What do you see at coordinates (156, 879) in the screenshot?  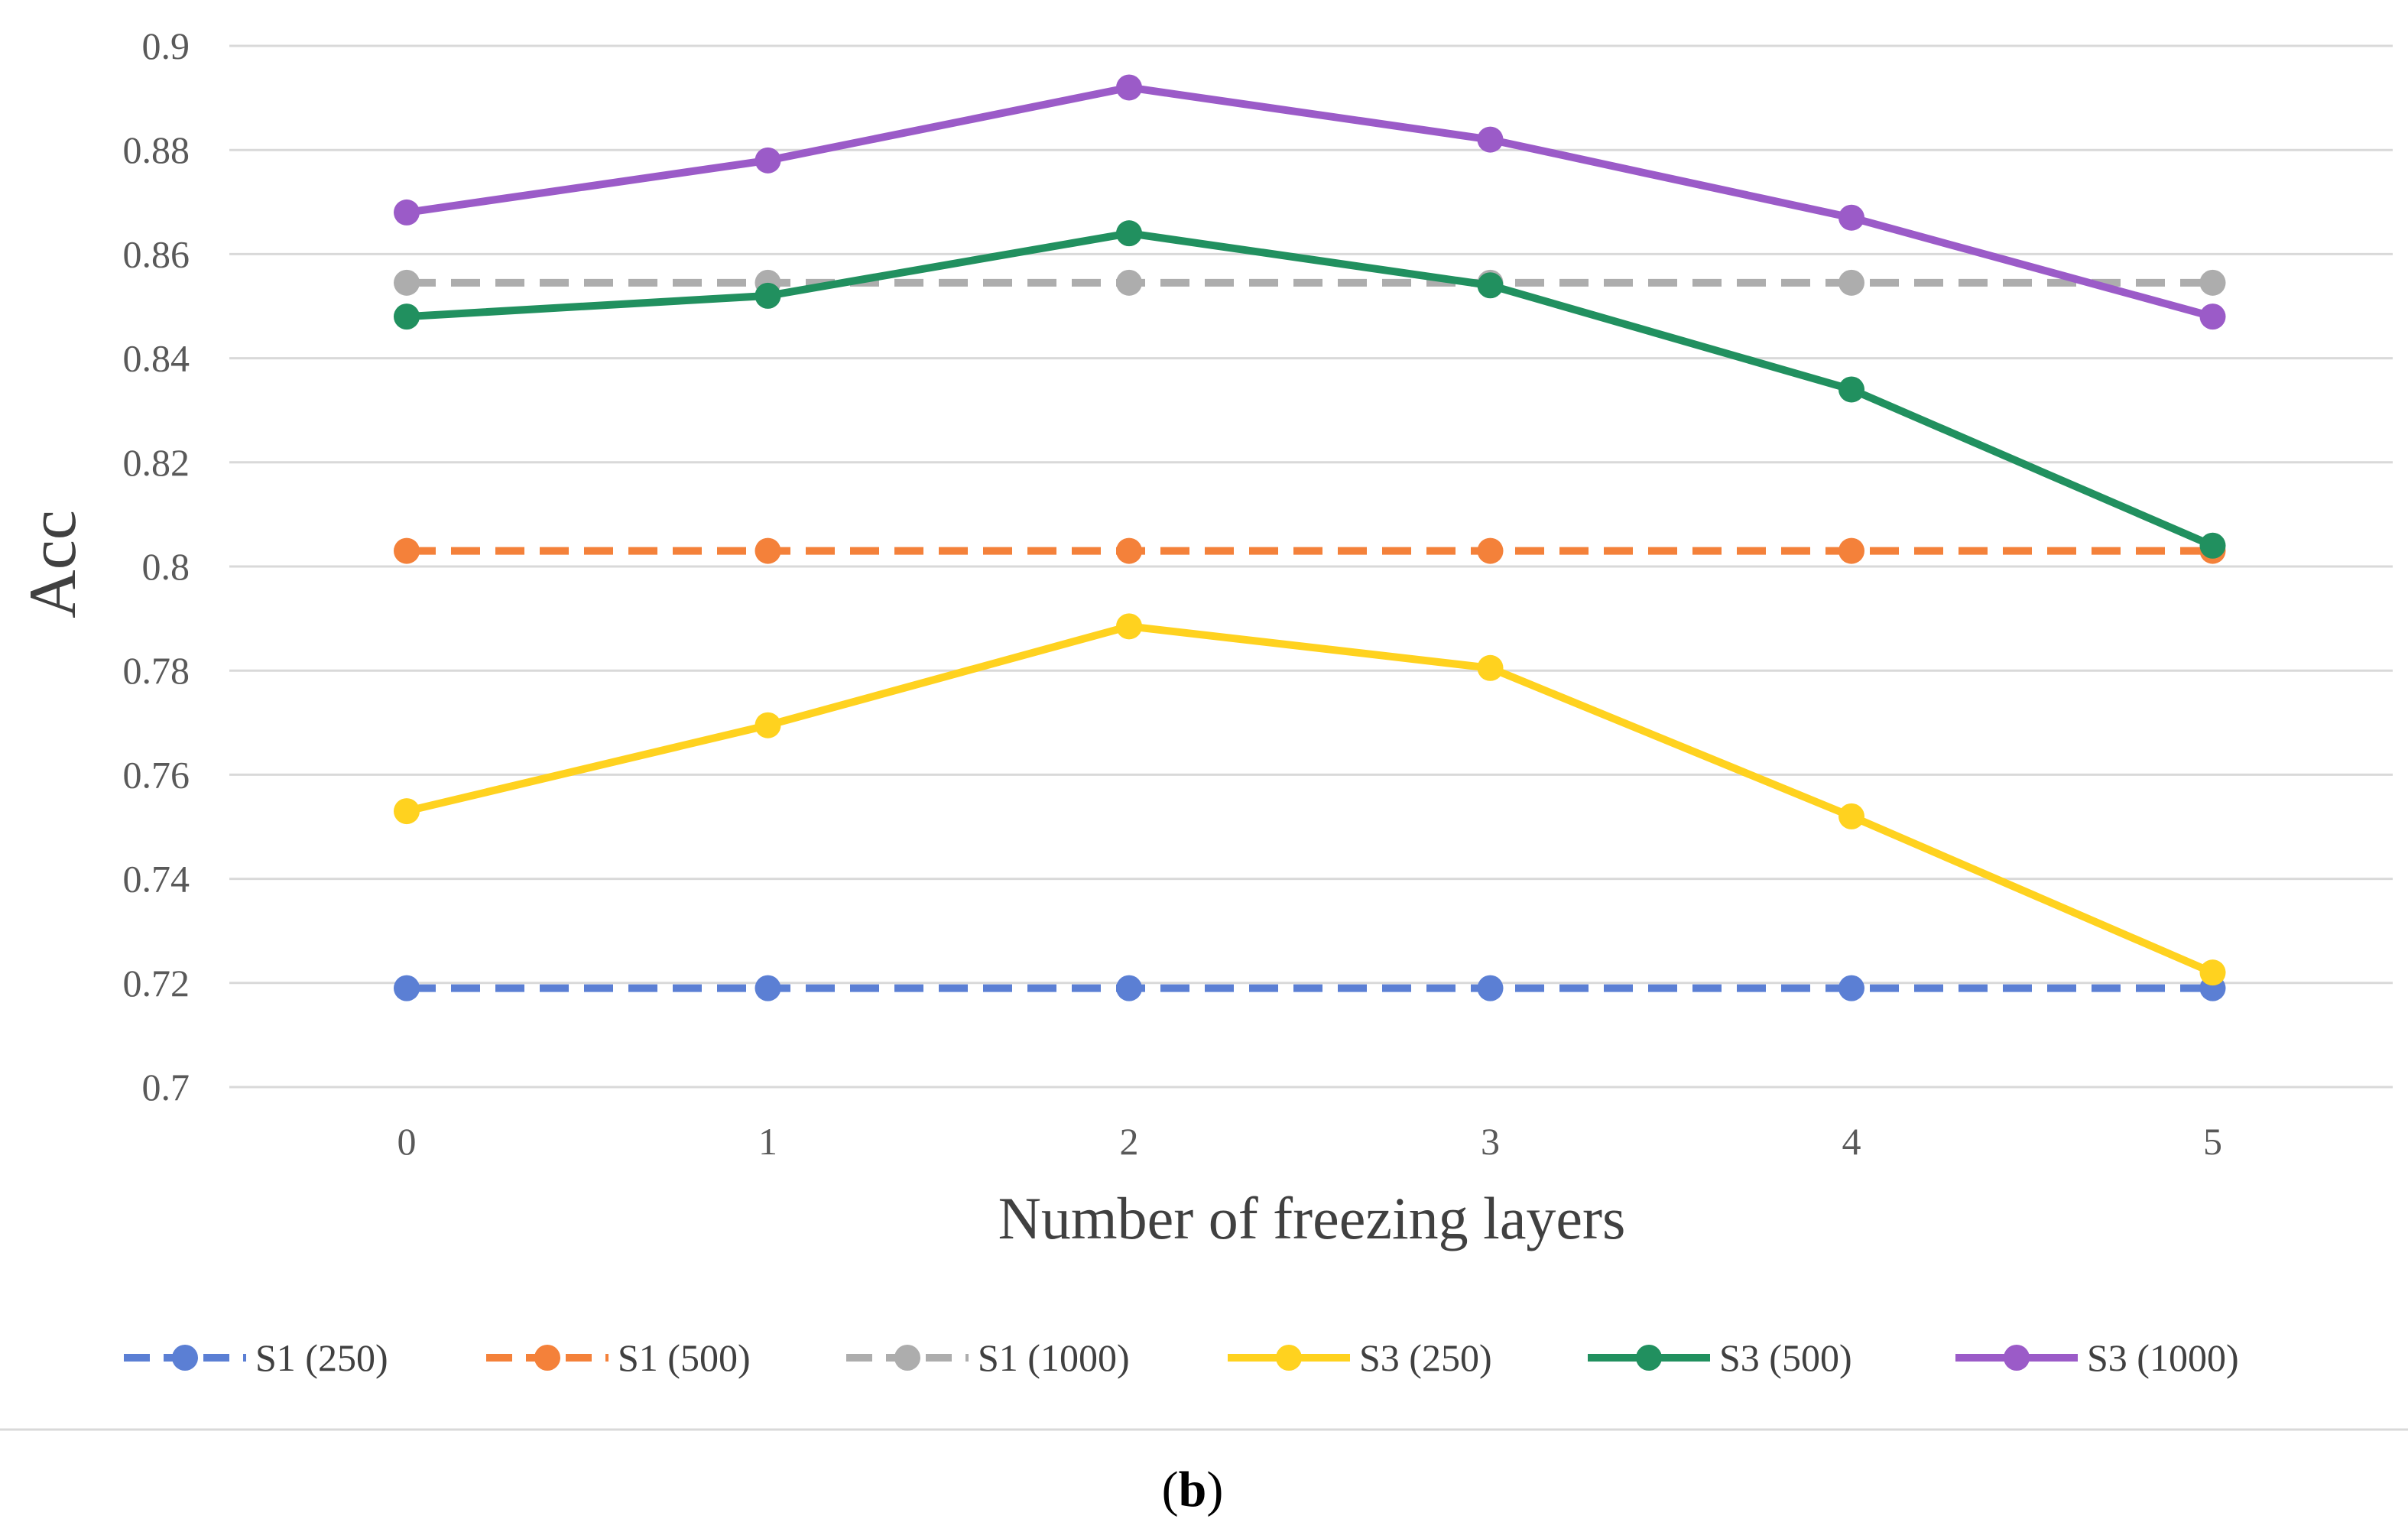 I see `y-tick-label: 0.74` at bounding box center [156, 879].